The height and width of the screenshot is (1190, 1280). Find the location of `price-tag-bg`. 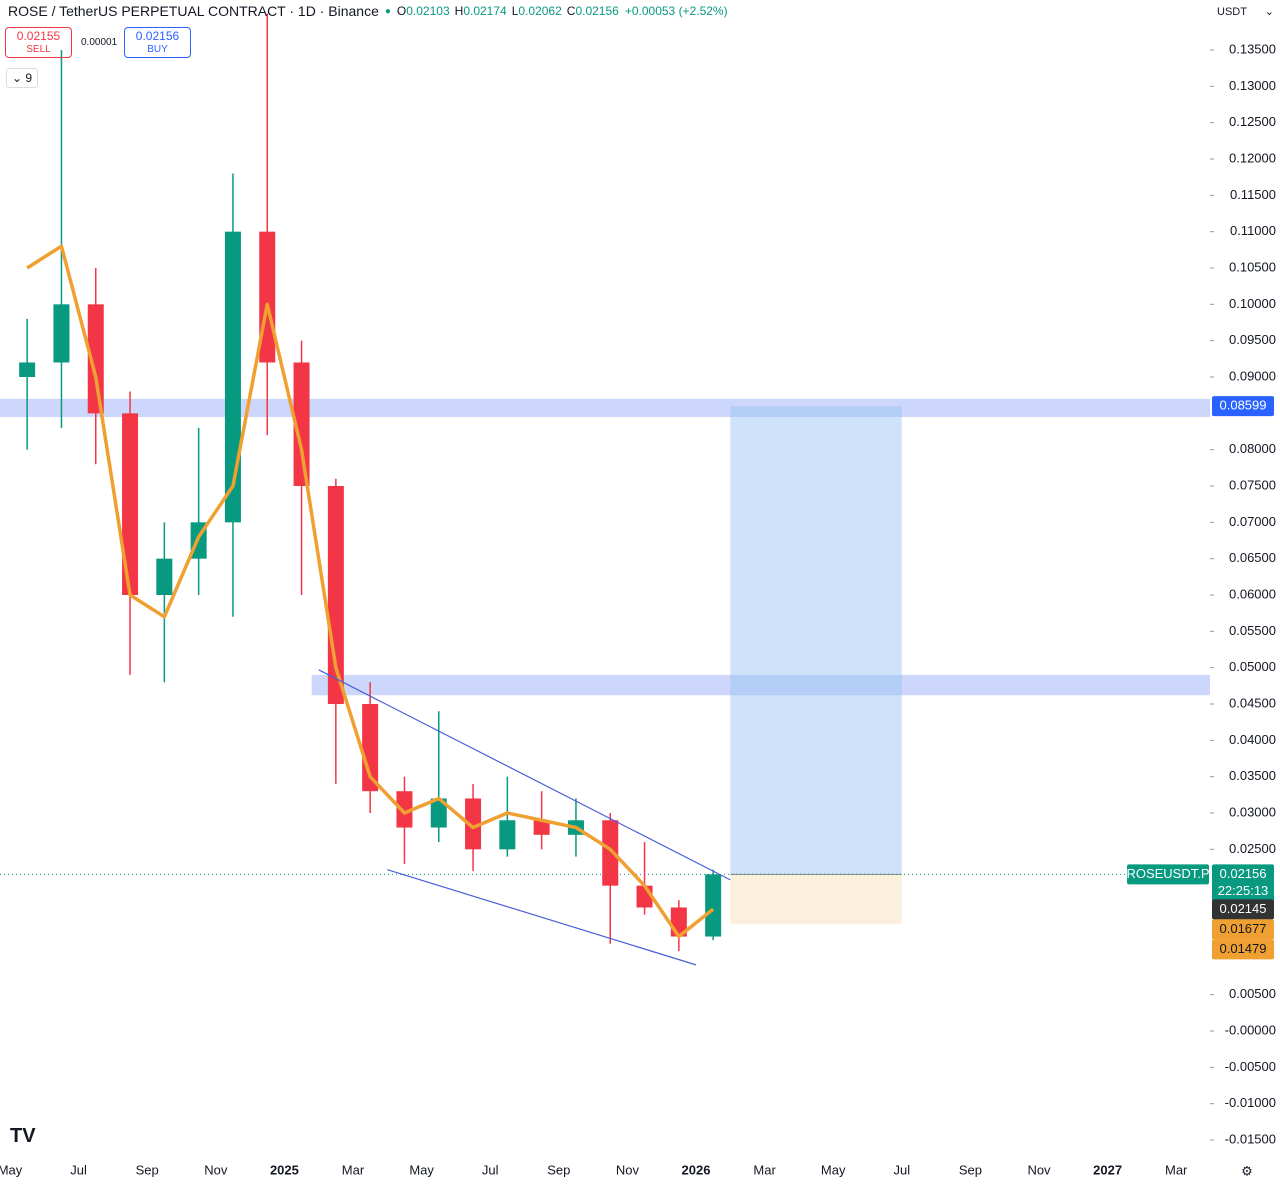

price-tag-bg is located at coordinates (1243, 874).